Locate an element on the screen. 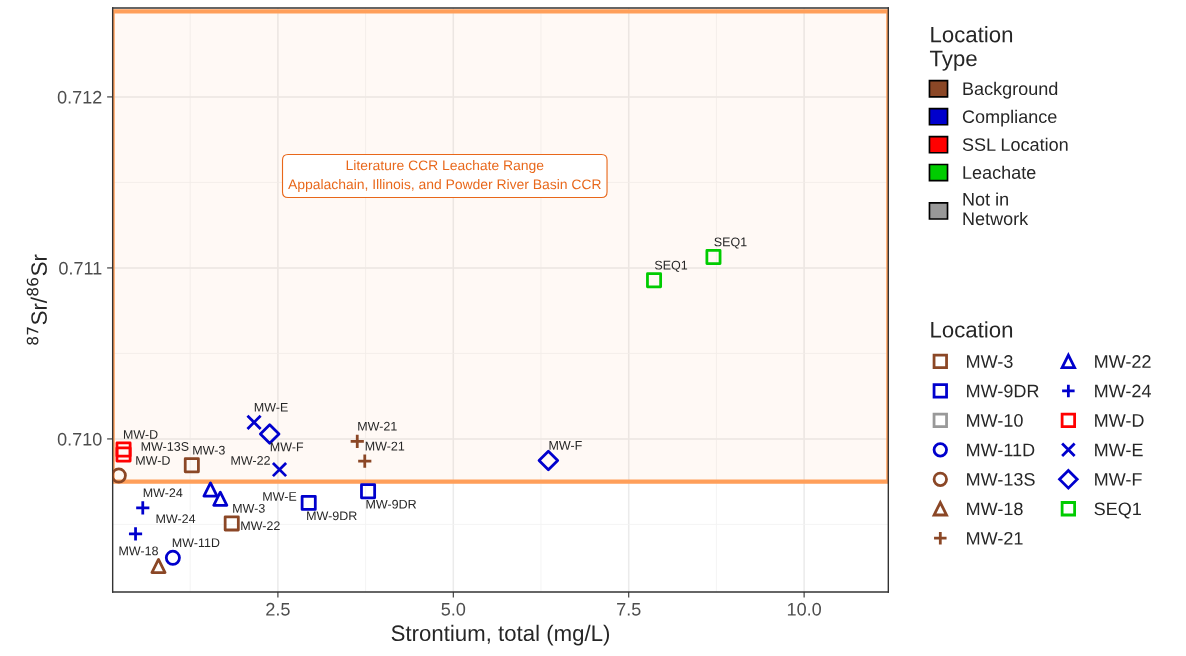  y-tick-label: 0.712 is located at coordinates (79, 97).